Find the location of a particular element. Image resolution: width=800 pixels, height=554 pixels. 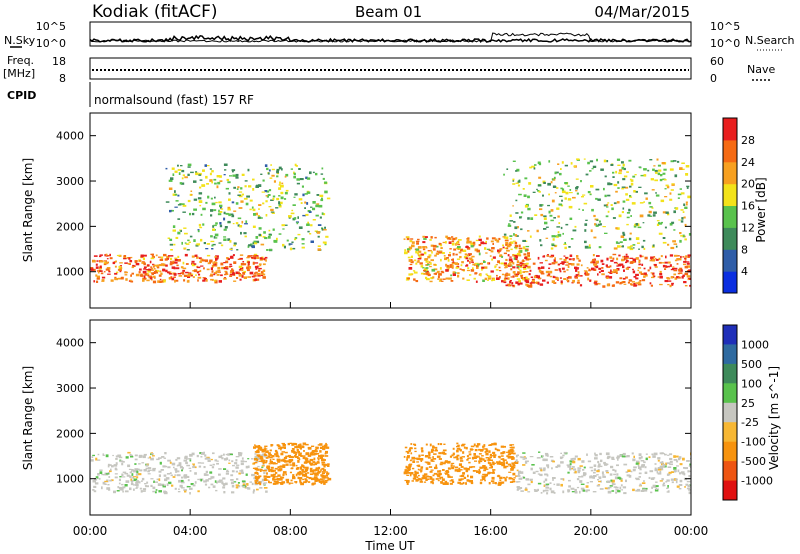

freq-unit: [MHz] is located at coordinates (19, 73).